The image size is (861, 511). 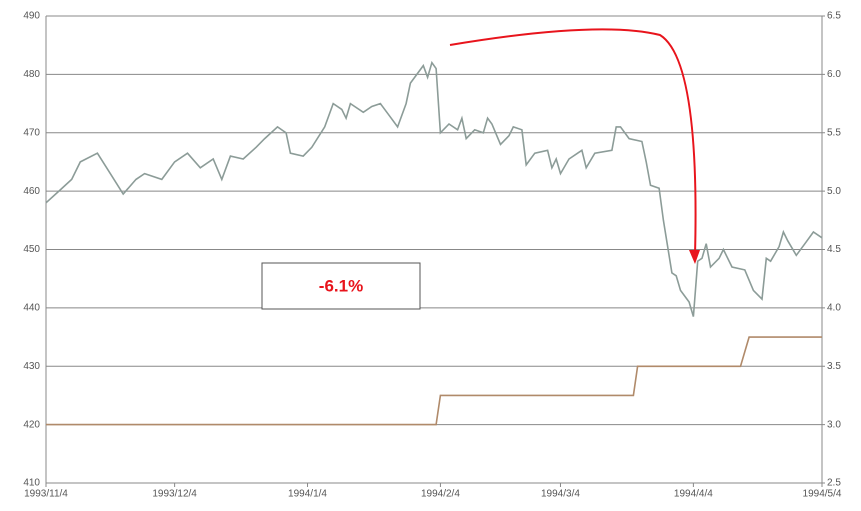 What do you see at coordinates (31, 308) in the screenshot?
I see `y-tick-label: 440` at bounding box center [31, 308].